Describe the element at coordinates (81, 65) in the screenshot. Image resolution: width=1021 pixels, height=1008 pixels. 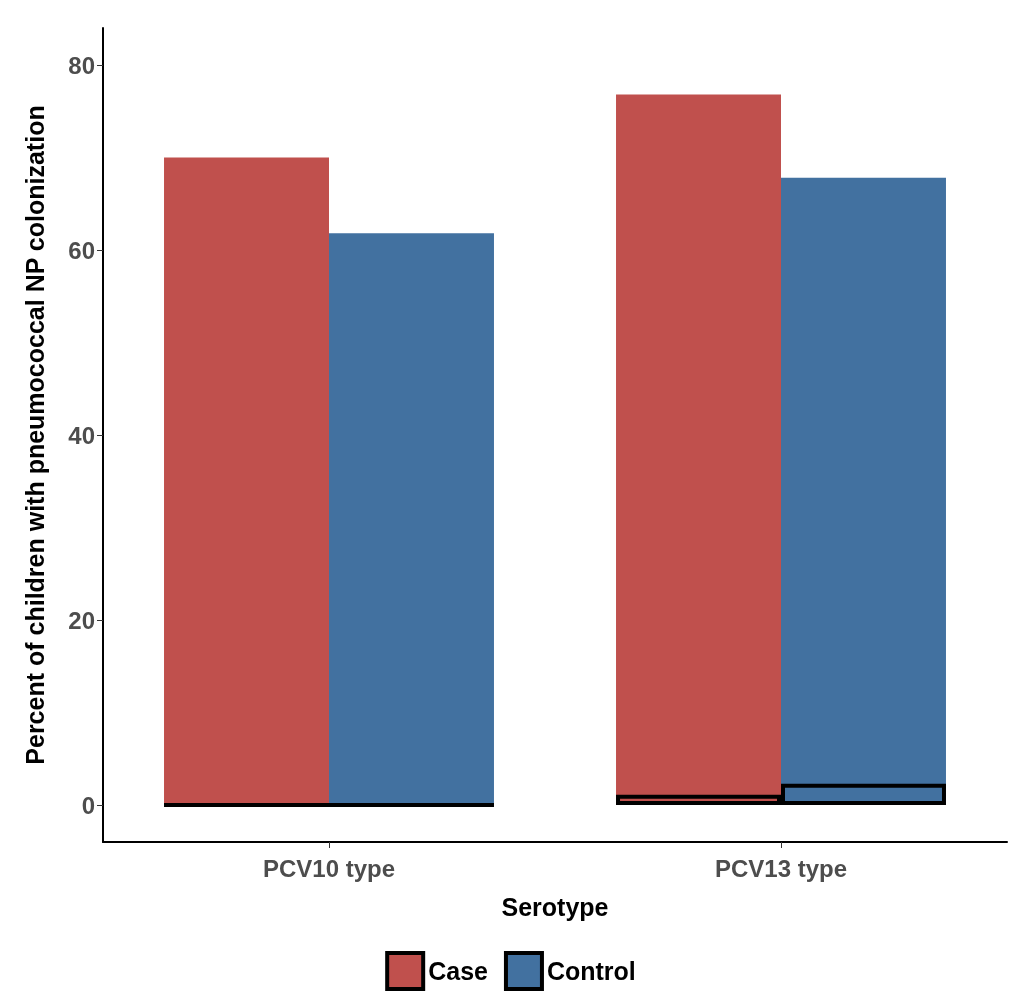
I see `y-tick-label: 80` at that location.